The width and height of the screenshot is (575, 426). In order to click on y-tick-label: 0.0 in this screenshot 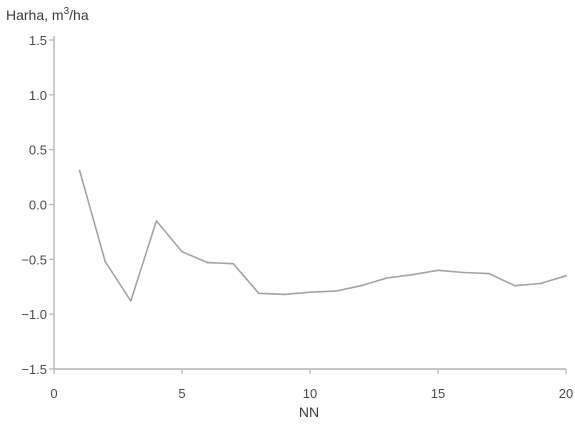, I will do `click(38, 205)`.